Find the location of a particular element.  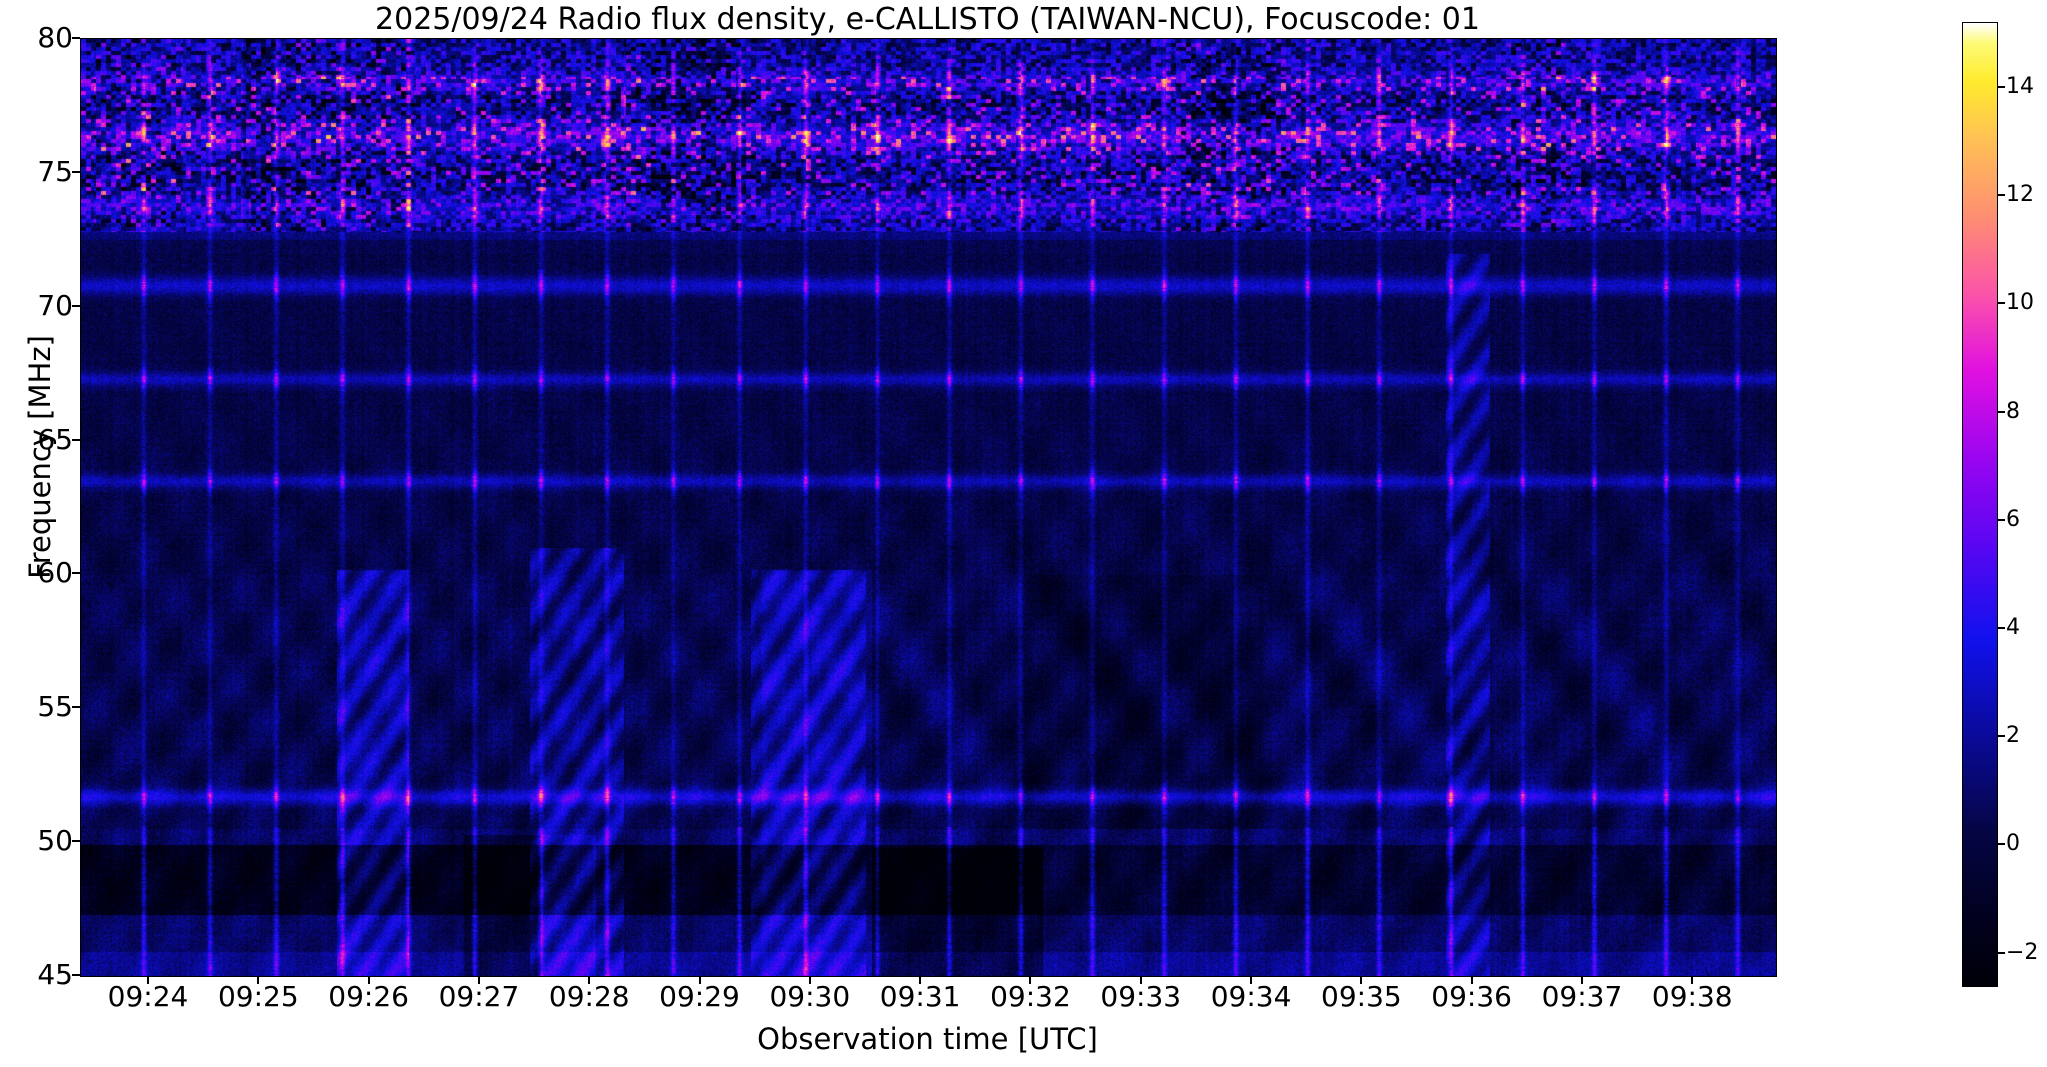

colorbar-tick-label: 10 is located at coordinates (2020, 303).